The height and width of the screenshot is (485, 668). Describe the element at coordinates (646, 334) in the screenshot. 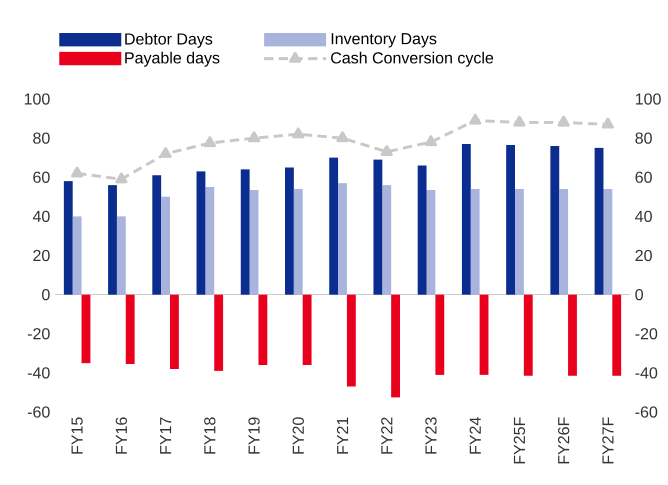

I see `y2-tick-label: -20` at that location.